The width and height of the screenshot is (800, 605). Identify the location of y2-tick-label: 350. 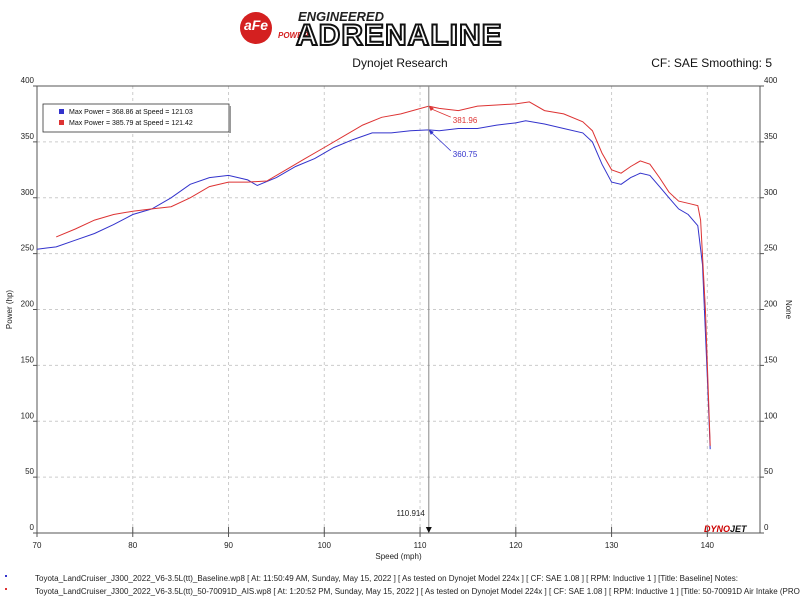
(771, 136).